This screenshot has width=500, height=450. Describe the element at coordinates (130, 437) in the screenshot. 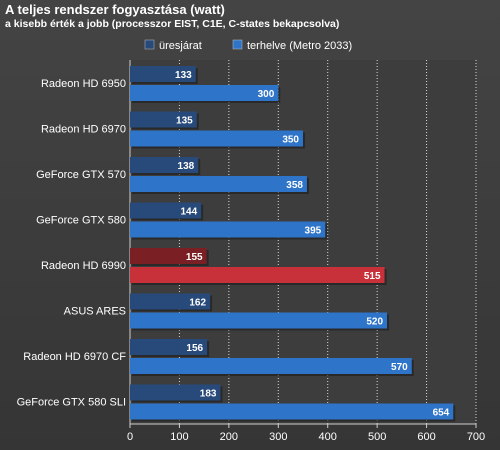

I see `x-tick-label: 0` at that location.